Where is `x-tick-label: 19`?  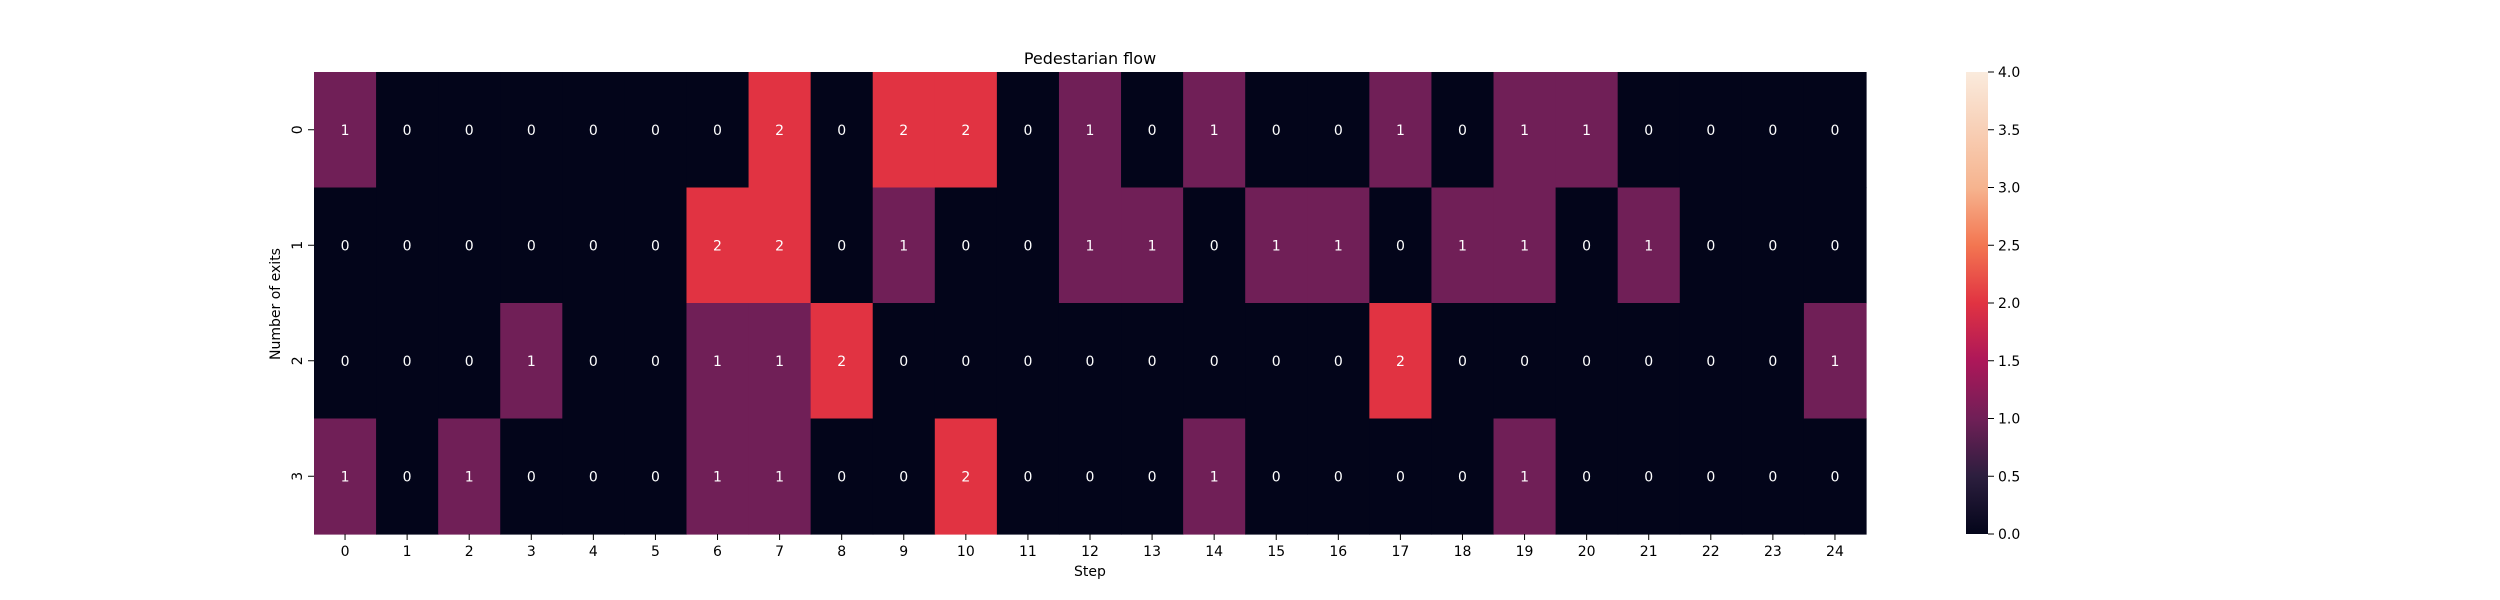 x-tick-label: 19 is located at coordinates (1525, 552).